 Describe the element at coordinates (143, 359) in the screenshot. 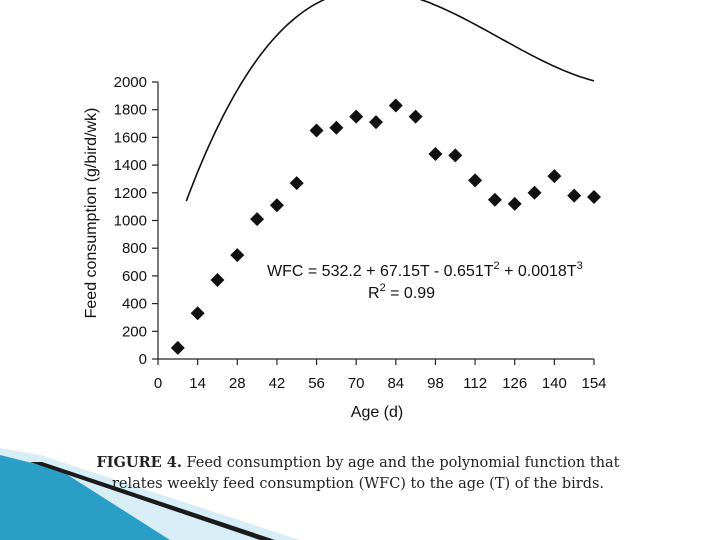

I see `y-tick-label: 0` at that location.